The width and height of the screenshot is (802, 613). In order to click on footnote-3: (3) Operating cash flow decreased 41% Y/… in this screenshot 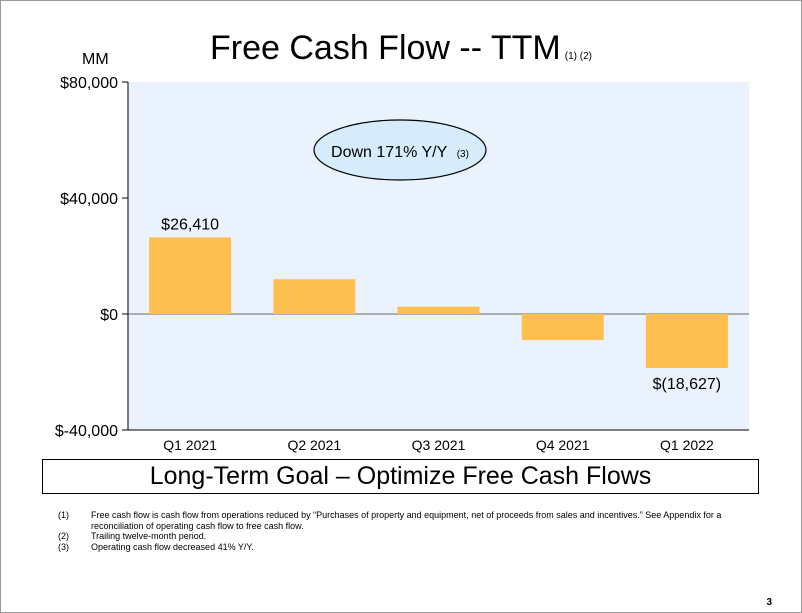, I will do `click(408, 547)`.